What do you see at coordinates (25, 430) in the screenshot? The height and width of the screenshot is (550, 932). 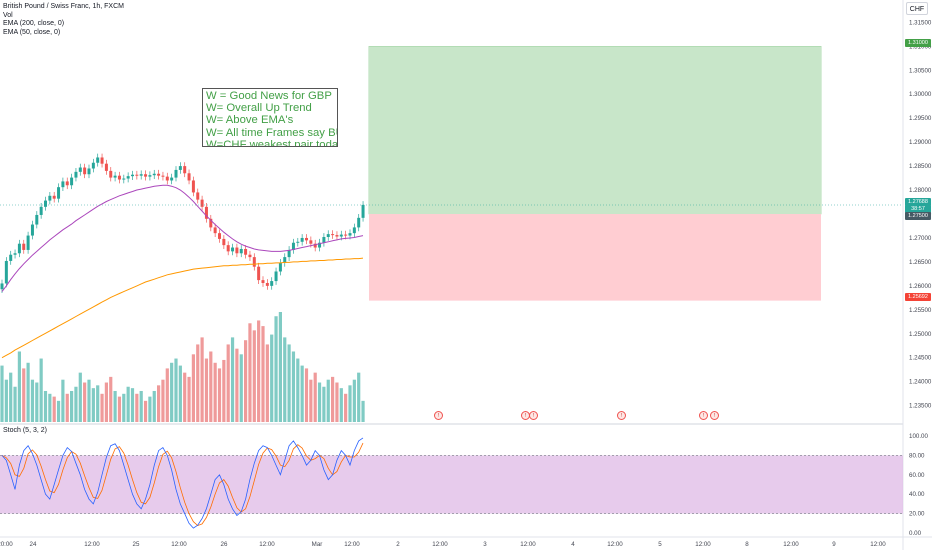 I see `stoch-legend: Stoch (5, 3, 2)` at bounding box center [25, 430].